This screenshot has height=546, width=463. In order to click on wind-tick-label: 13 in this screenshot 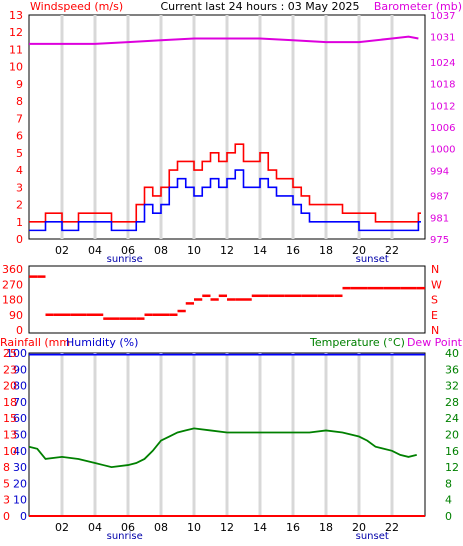, I will do `click(16, 15)`.